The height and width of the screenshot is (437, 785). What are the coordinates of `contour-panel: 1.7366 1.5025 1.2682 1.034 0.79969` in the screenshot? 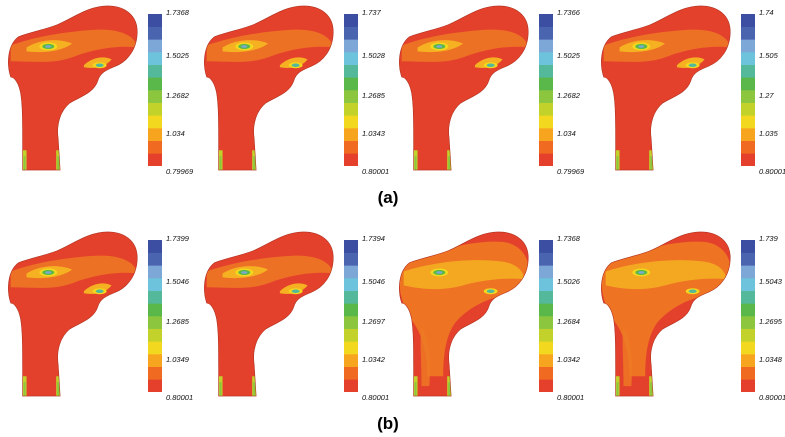 It's located at (491, 99).